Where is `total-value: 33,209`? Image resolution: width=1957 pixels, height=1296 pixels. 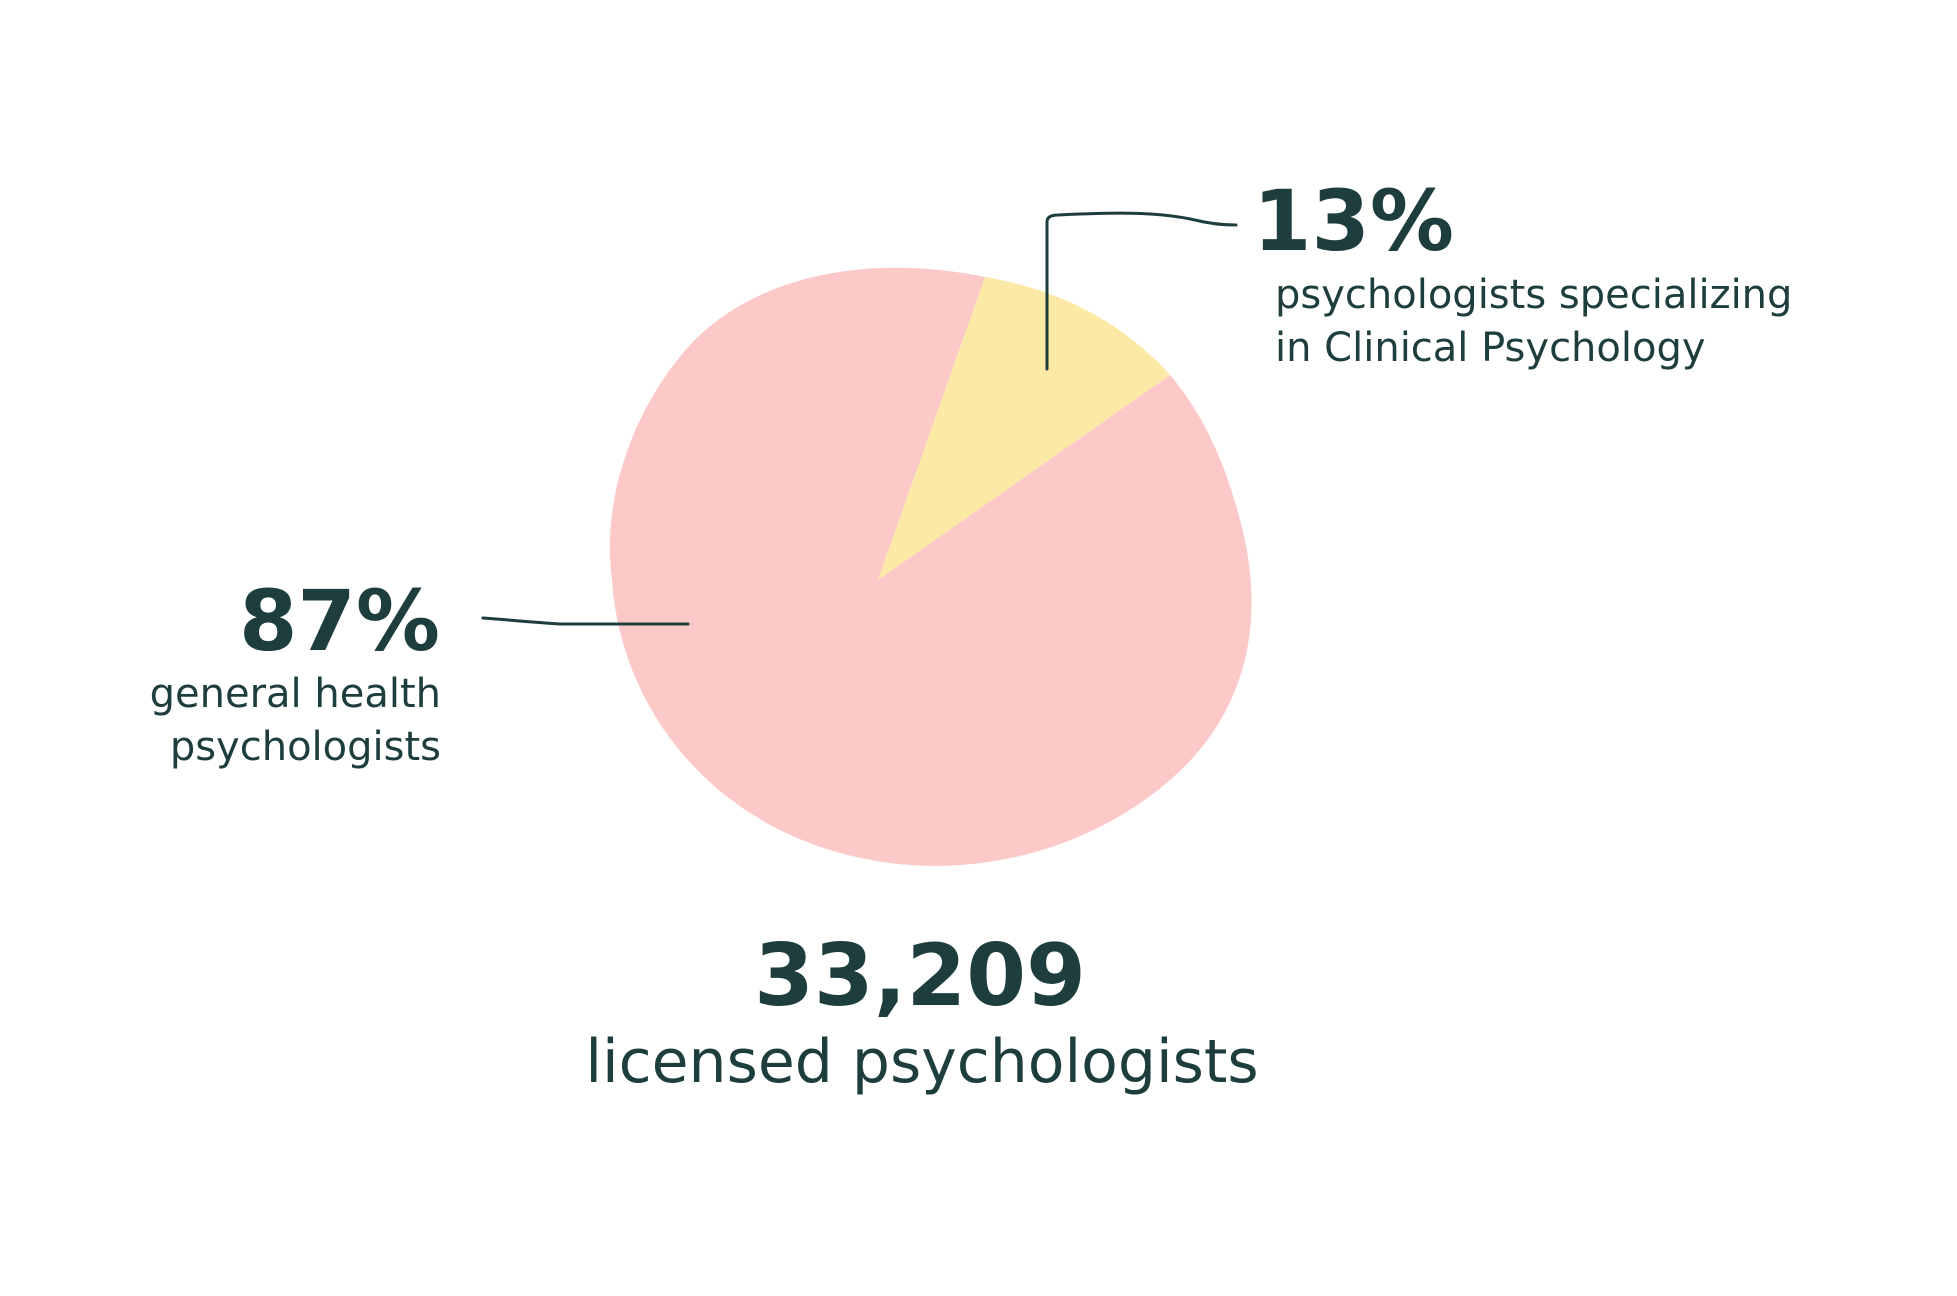 total-value: 33,209 is located at coordinates (920, 976).